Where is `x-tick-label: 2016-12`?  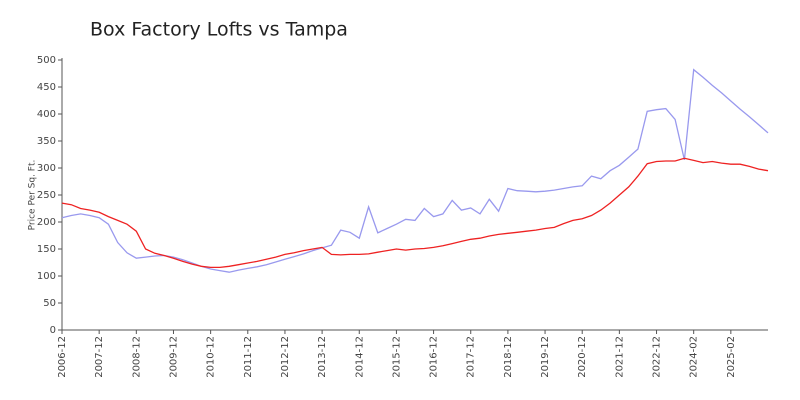
x-tick-label: 2016-12 is located at coordinates (434, 357).